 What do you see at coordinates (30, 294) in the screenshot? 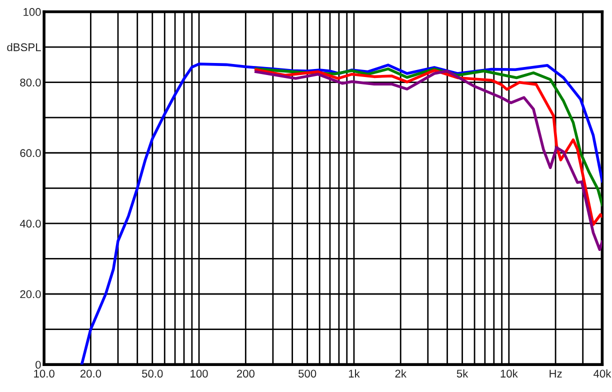
I see `y-tick-label: 20.0` at bounding box center [30, 294].